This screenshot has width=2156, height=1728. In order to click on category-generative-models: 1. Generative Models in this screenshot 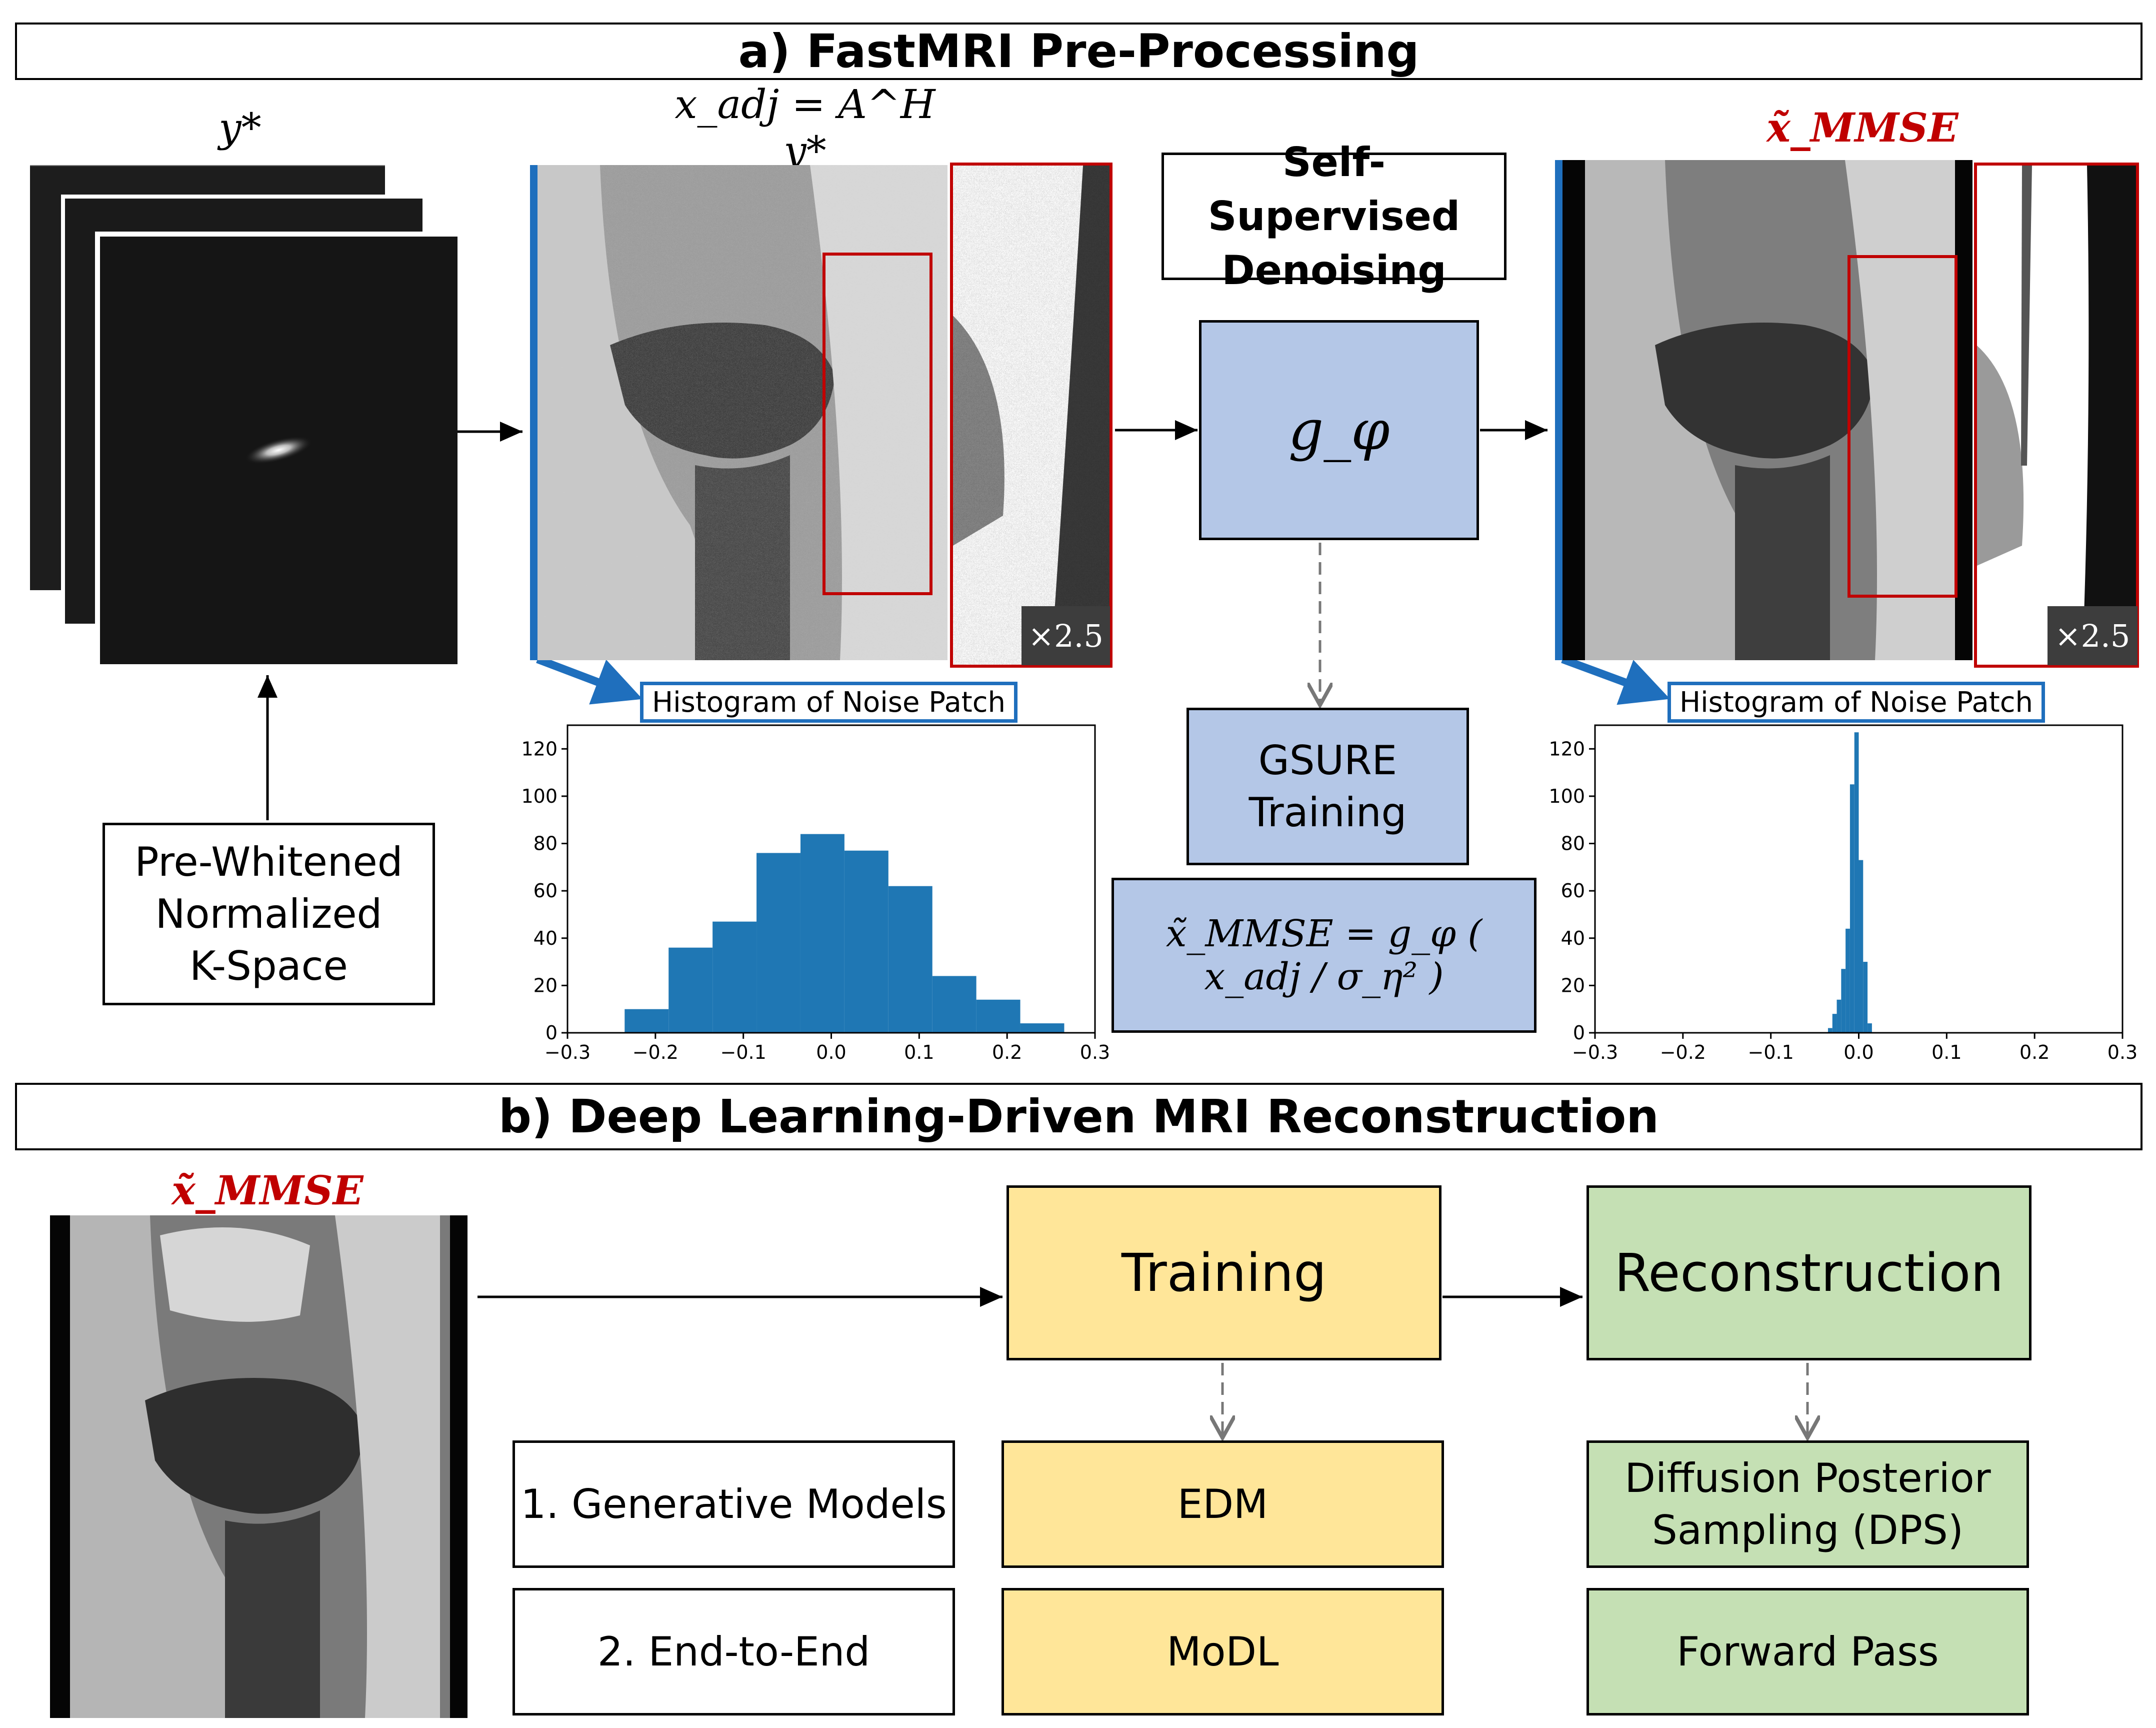, I will do `click(733, 1504)`.